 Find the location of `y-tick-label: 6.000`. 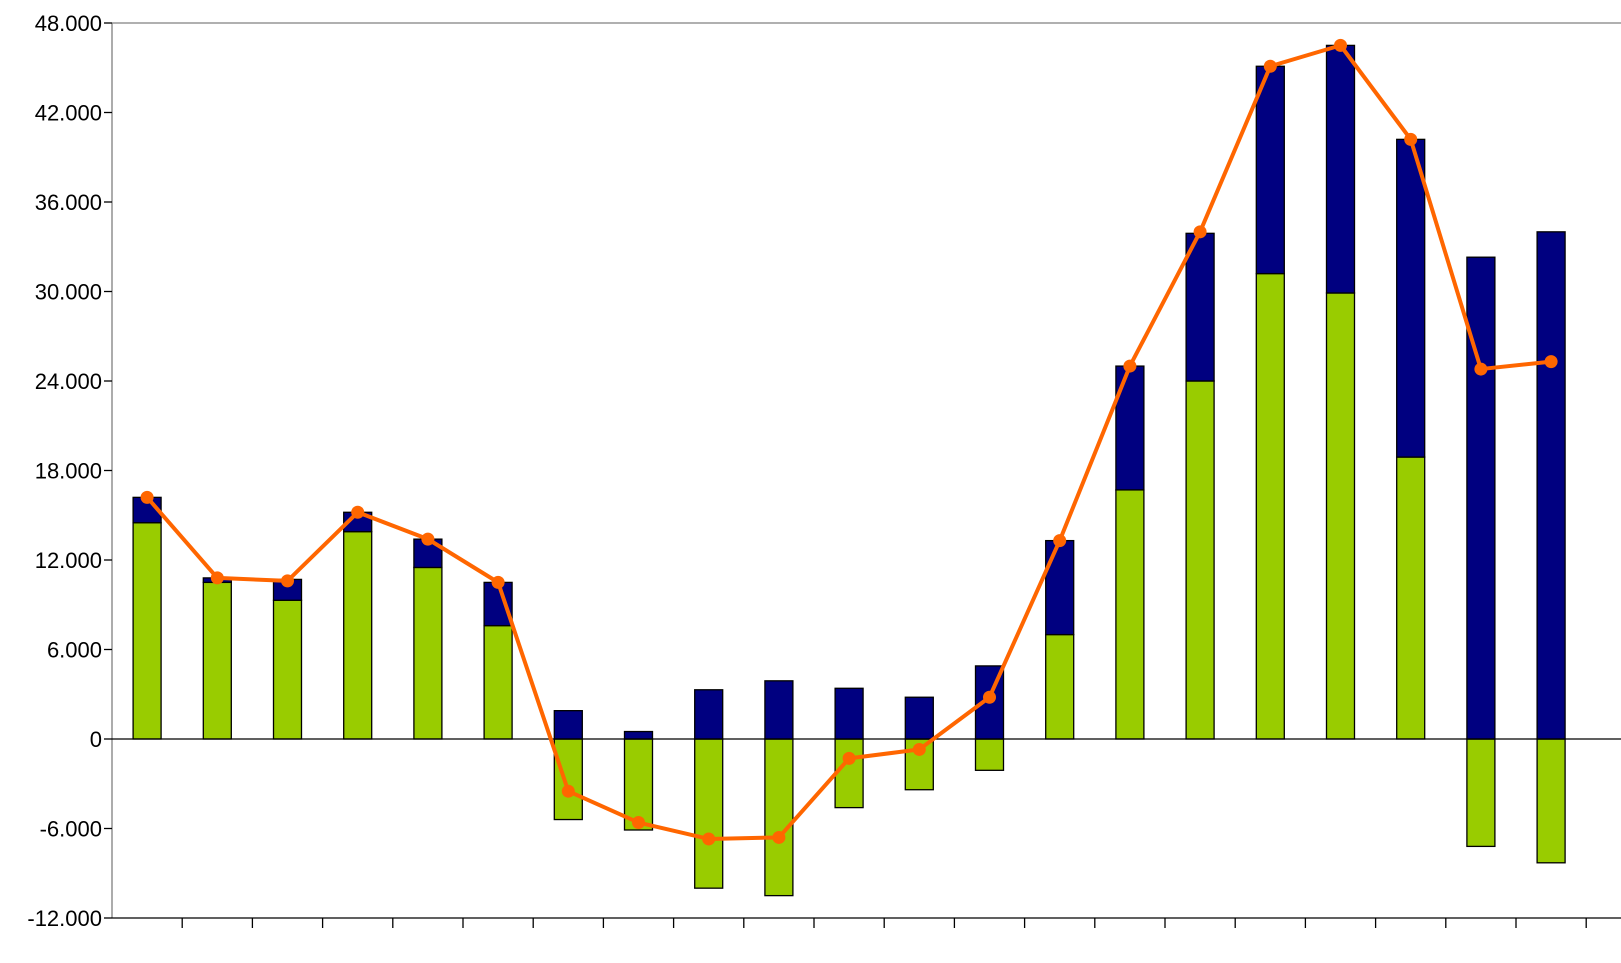

y-tick-label: 6.000 is located at coordinates (74, 650).